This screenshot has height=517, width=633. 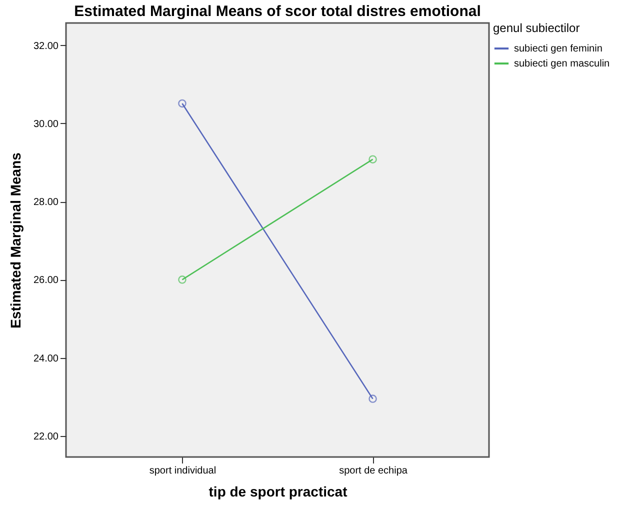 What do you see at coordinates (373, 471) in the screenshot?
I see `x-tick-label: sport de echipa` at bounding box center [373, 471].